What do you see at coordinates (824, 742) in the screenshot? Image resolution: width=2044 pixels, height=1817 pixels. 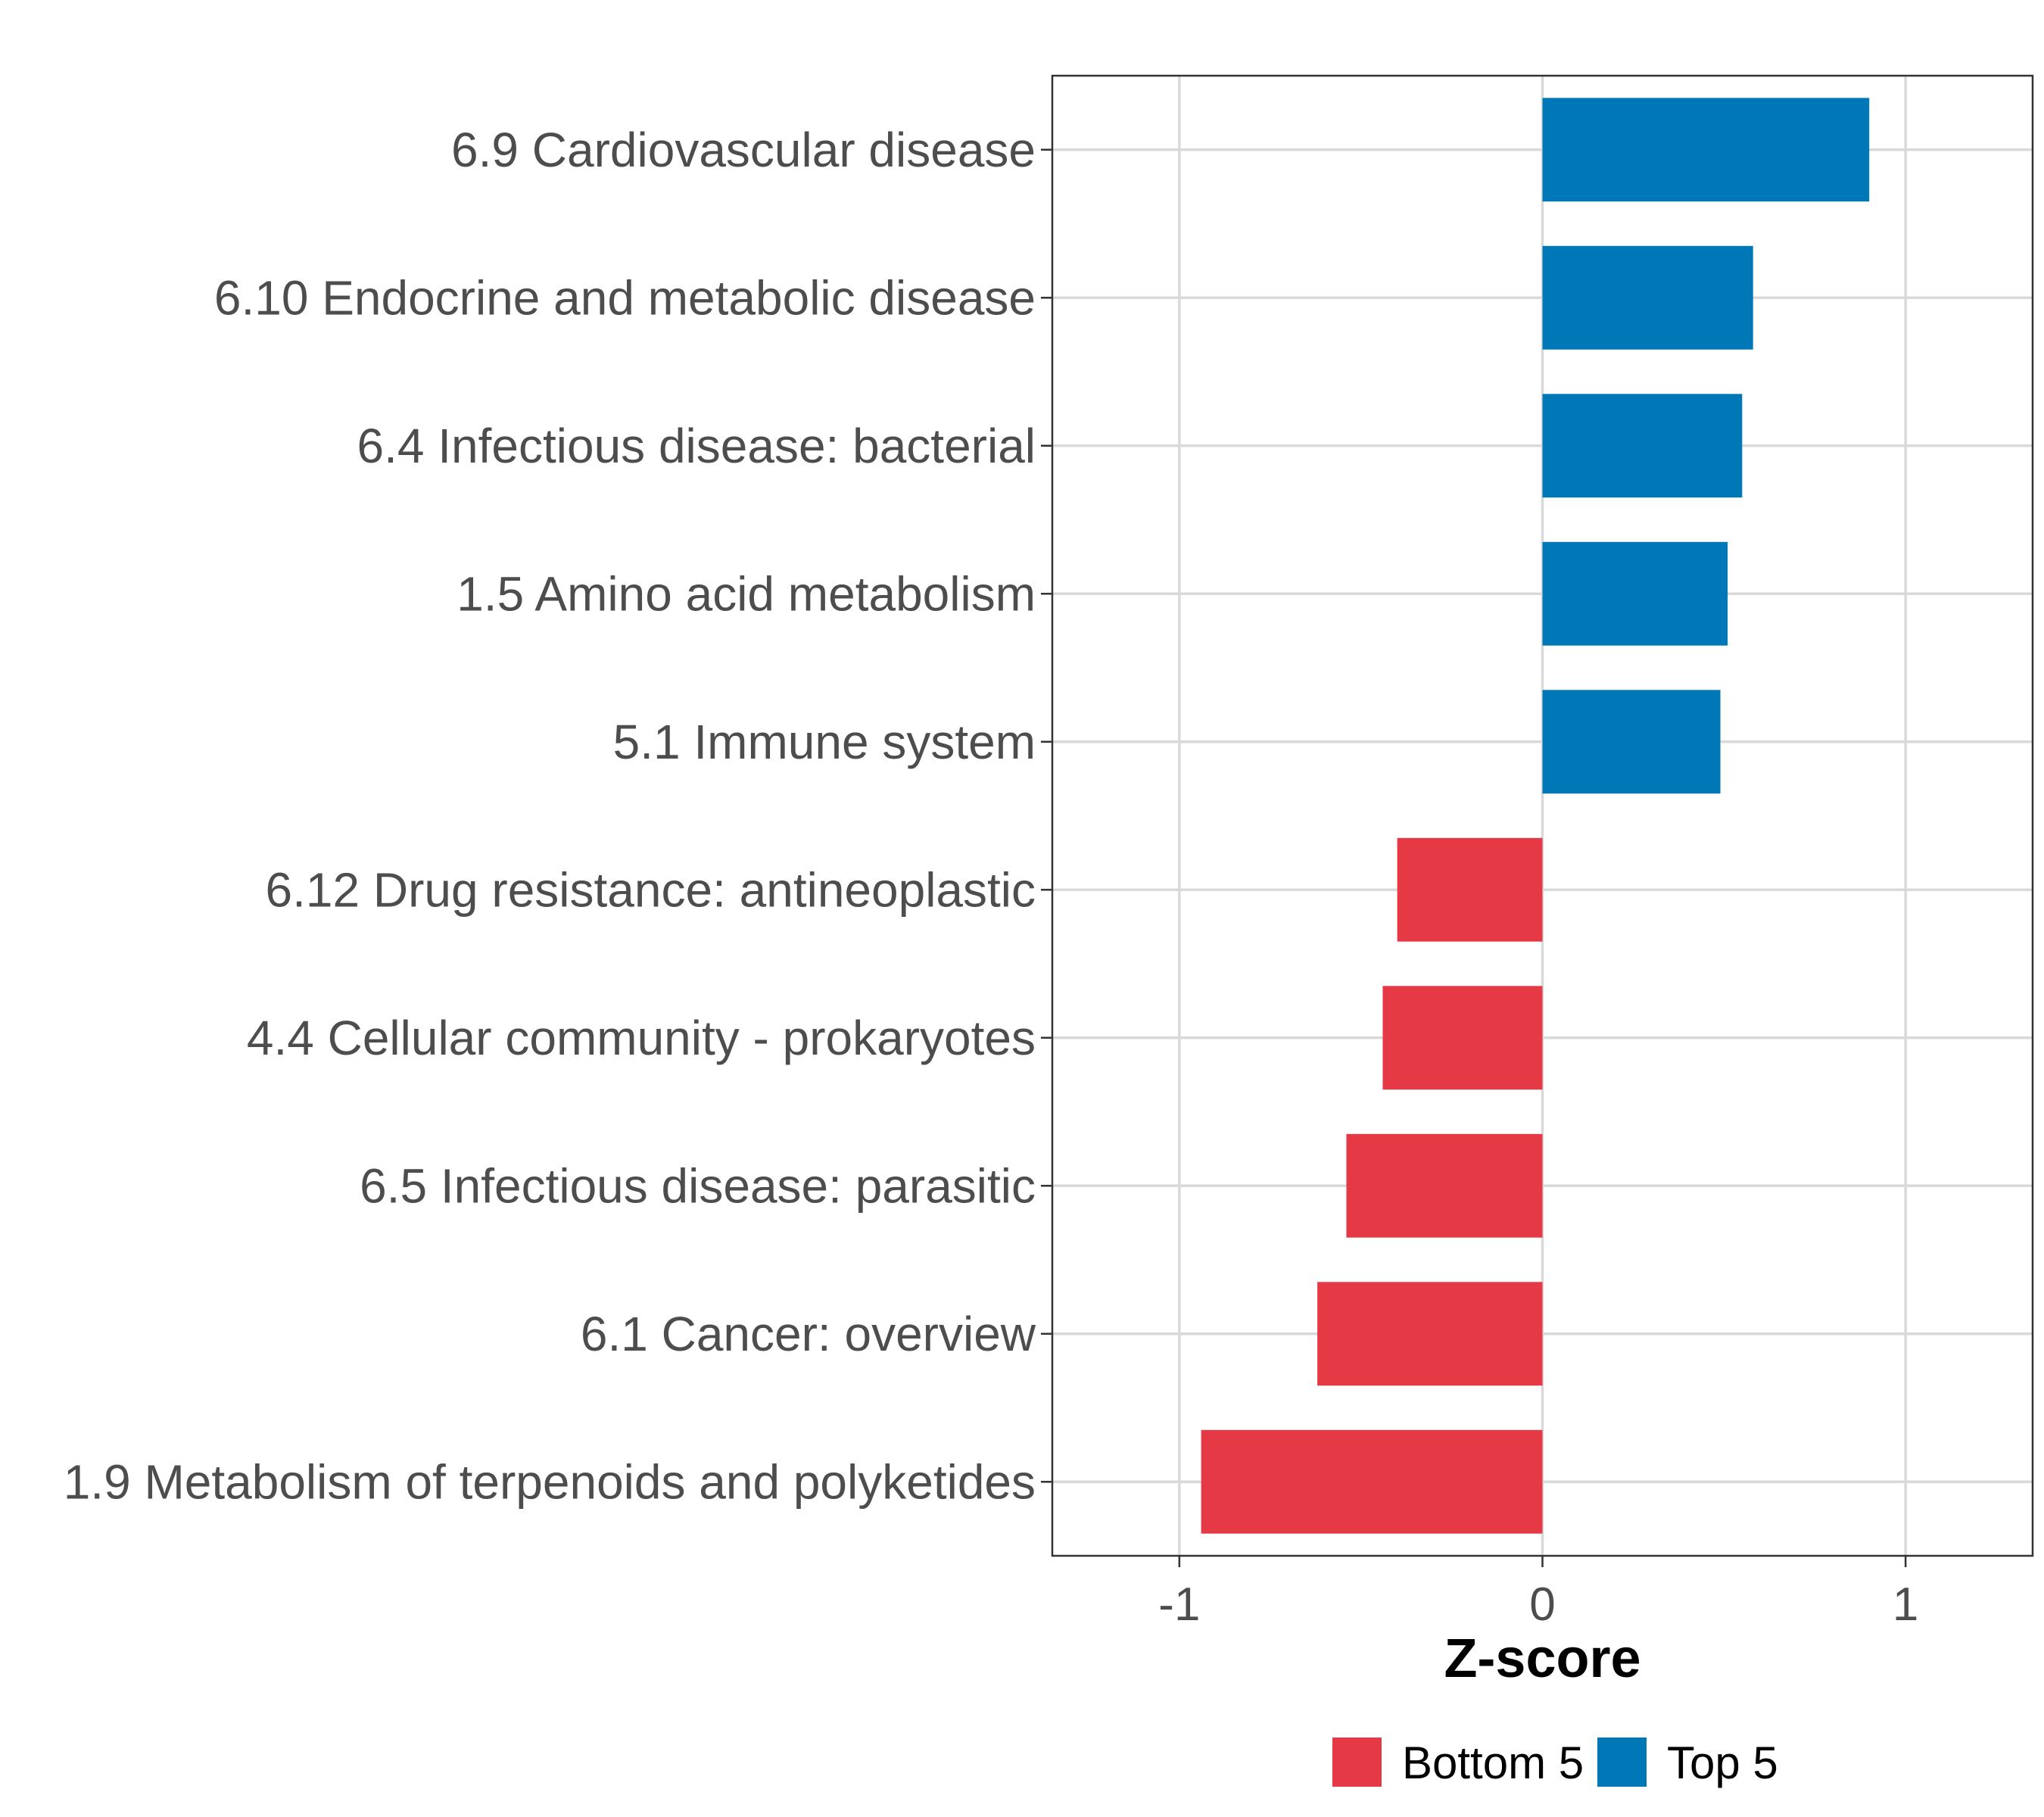 I see `y-tick-label: 5.1 Immune system` at bounding box center [824, 742].